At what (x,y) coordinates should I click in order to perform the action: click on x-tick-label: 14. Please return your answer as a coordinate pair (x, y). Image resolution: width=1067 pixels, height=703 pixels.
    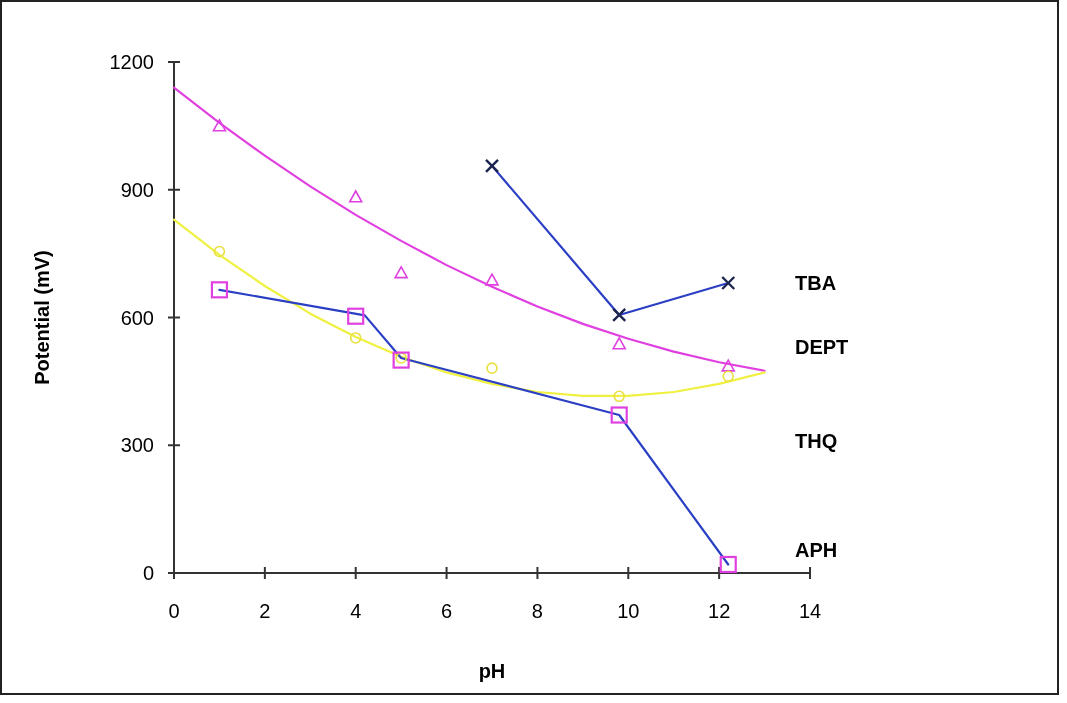
    Looking at the image, I should click on (810, 611).